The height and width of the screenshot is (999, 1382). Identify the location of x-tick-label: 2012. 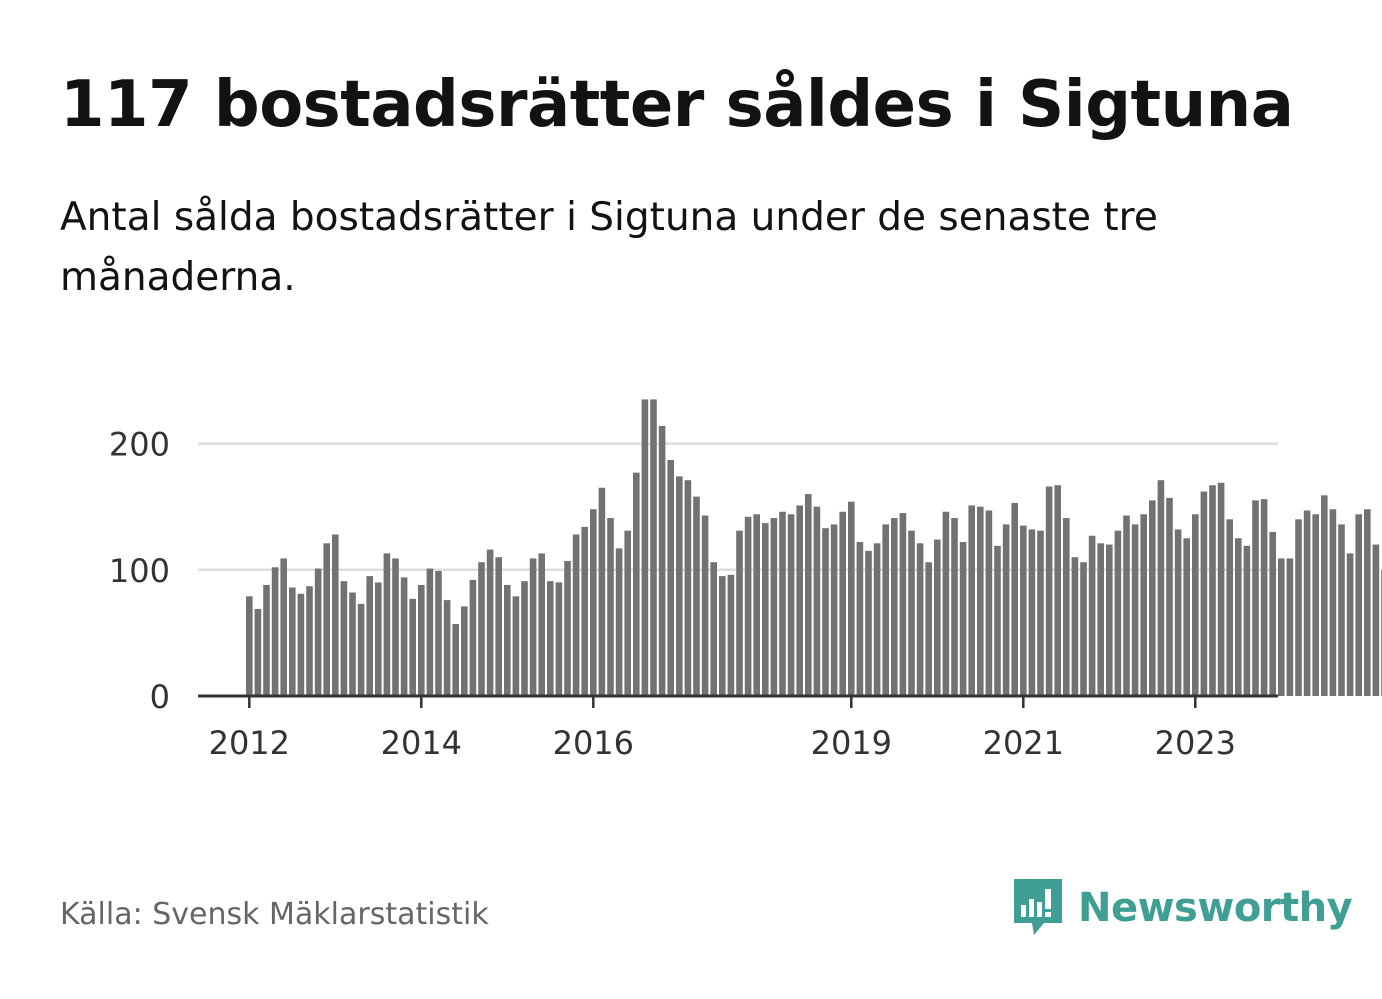
(249, 743).